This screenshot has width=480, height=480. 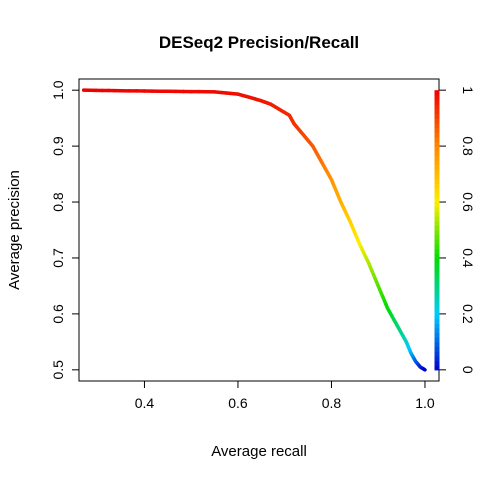 I want to click on x-axis-label: Average recall, so click(x=259, y=451).